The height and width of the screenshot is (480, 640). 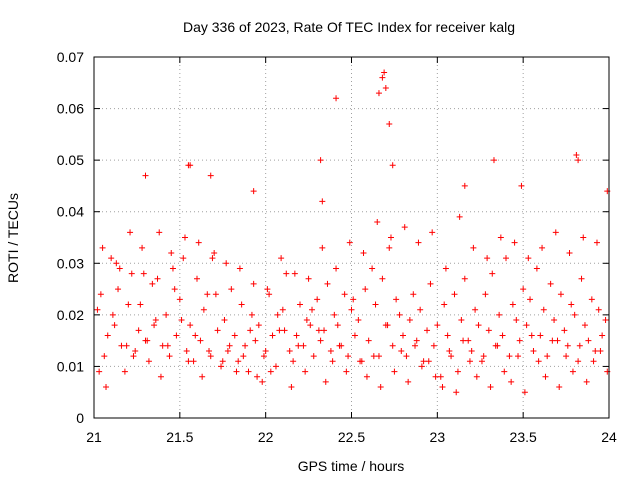 I want to click on x-axis-label: GPS time / hours, so click(x=351, y=466).